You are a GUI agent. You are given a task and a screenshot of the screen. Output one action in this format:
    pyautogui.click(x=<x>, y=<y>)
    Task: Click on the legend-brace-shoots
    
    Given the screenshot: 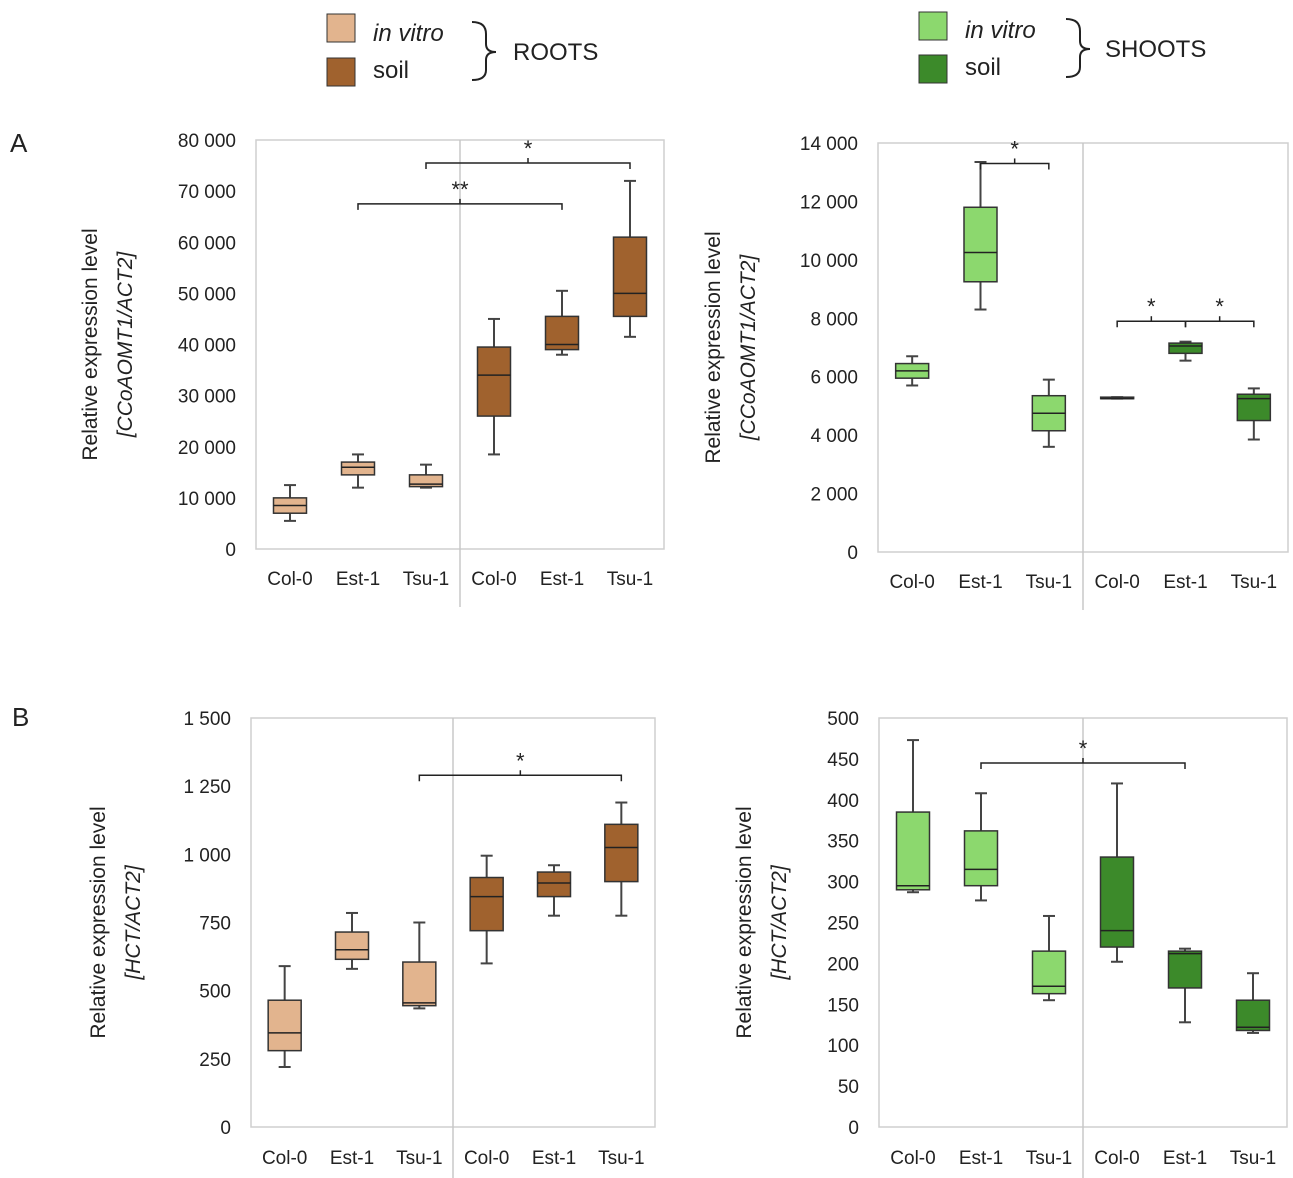 What is the action you would take?
    pyautogui.click(x=1078, y=48)
    